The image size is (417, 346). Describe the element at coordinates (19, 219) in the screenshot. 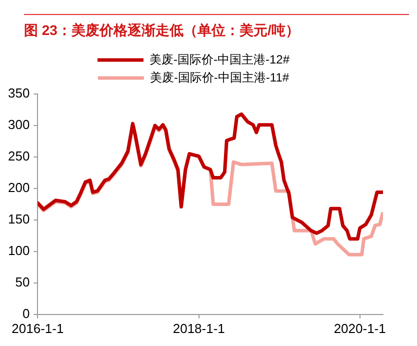

I see `y-tick-label: 150` at that location.